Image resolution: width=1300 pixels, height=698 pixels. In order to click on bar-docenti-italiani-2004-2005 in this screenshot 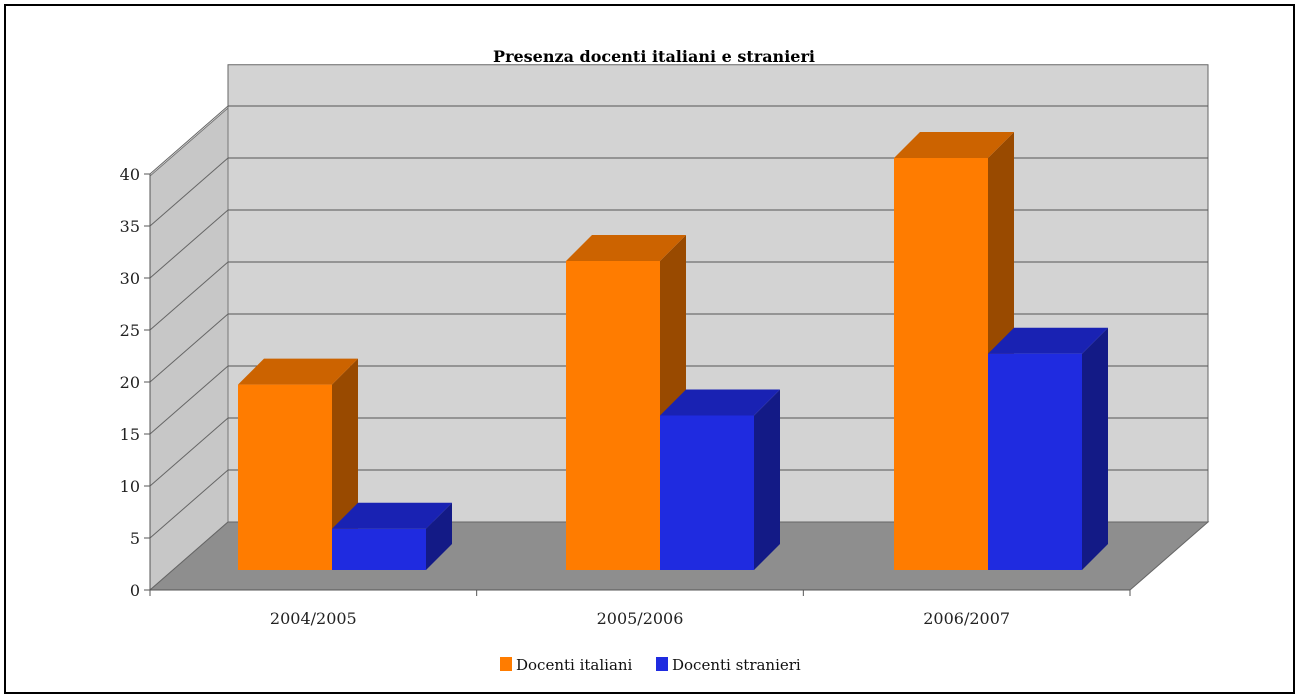, I will do `click(298, 464)`.